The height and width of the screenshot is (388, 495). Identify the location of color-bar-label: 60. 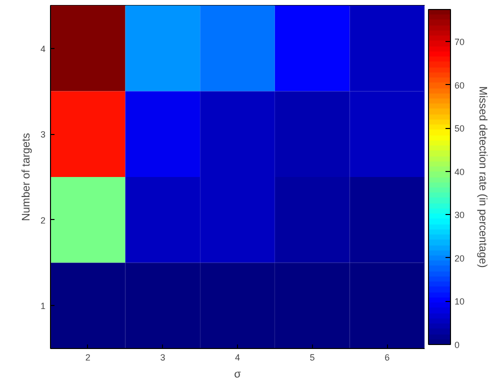
(459, 85).